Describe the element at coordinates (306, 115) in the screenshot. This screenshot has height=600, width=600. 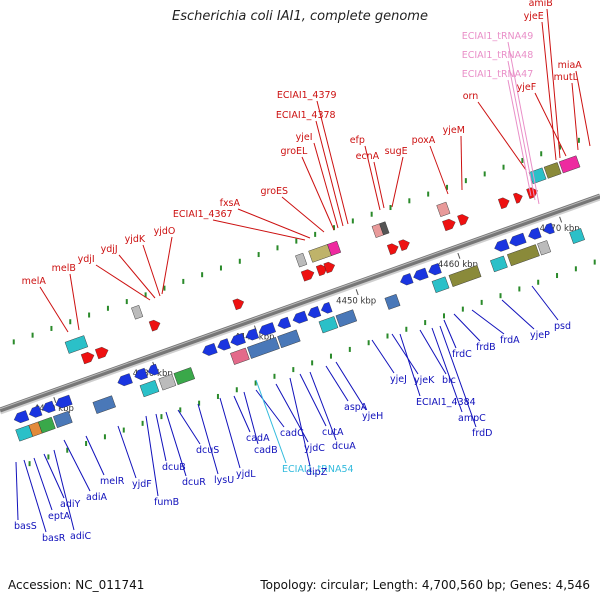
I see `forward-gene-label: ECIAI1_4378` at that location.